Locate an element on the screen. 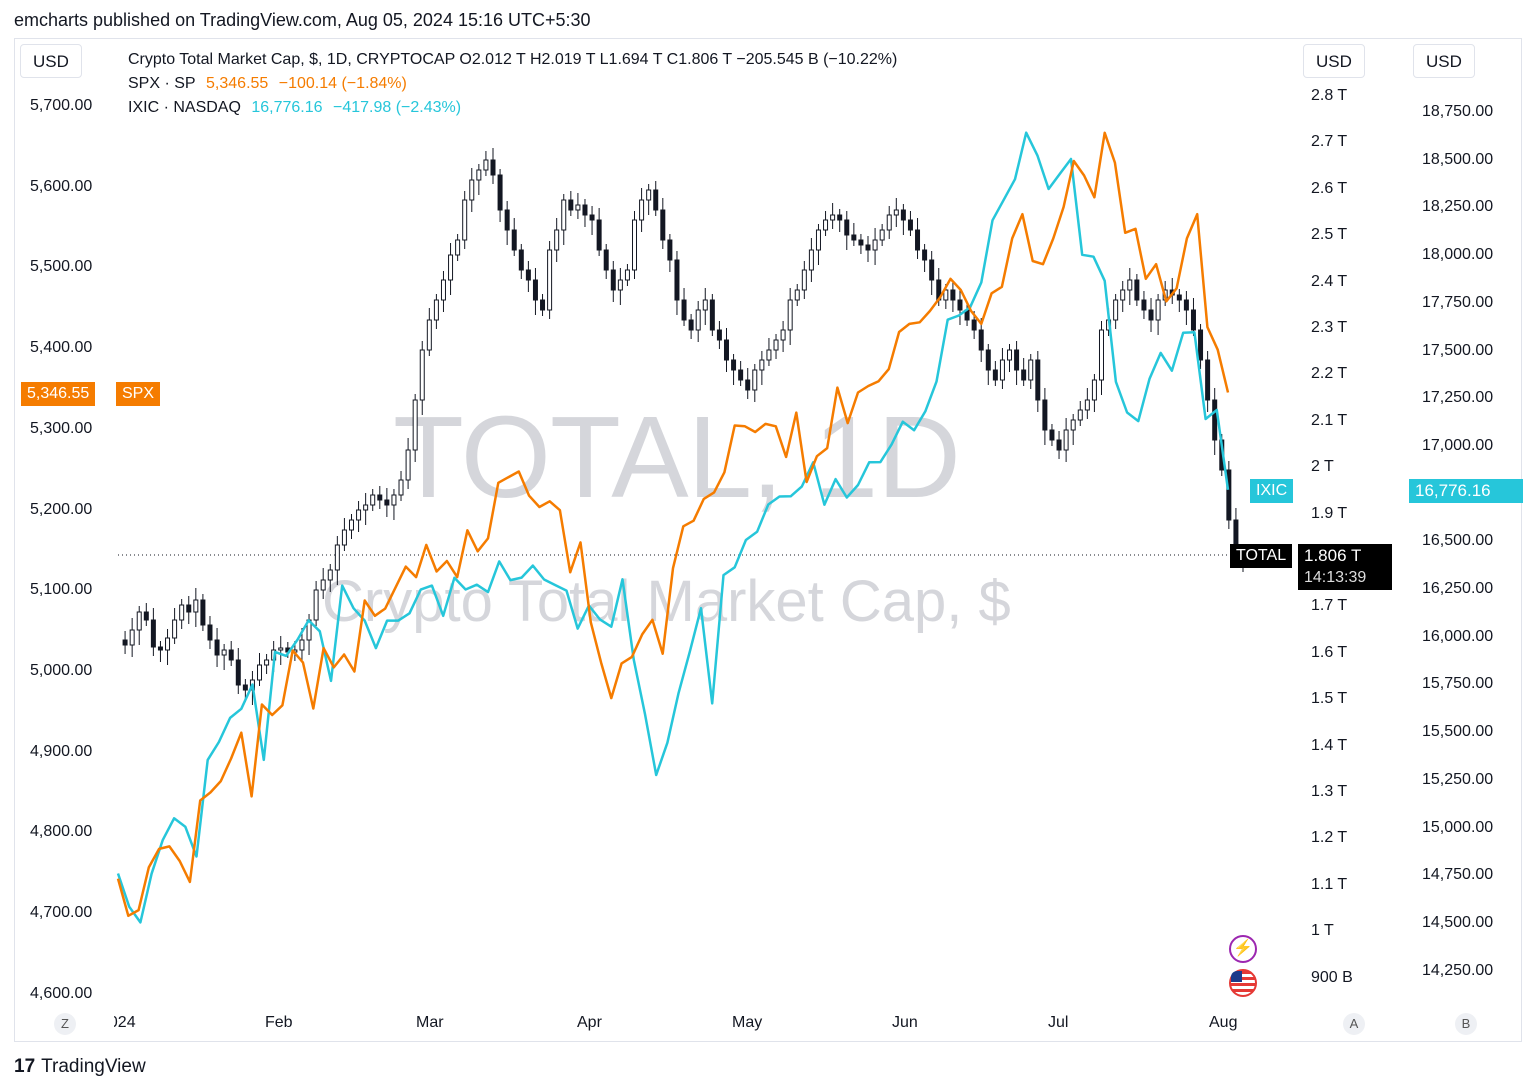  auto-scale-button: A is located at coordinates (1354, 1024).